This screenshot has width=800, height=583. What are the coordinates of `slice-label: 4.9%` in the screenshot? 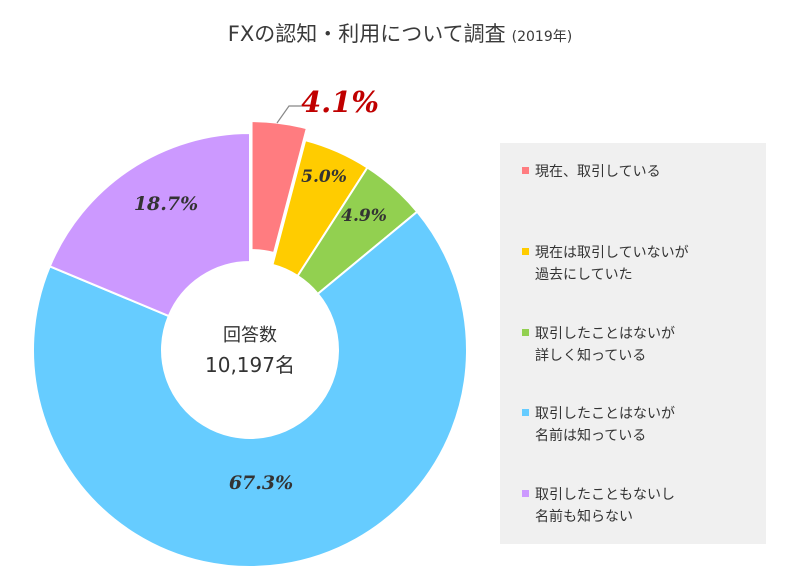 It's located at (364, 216).